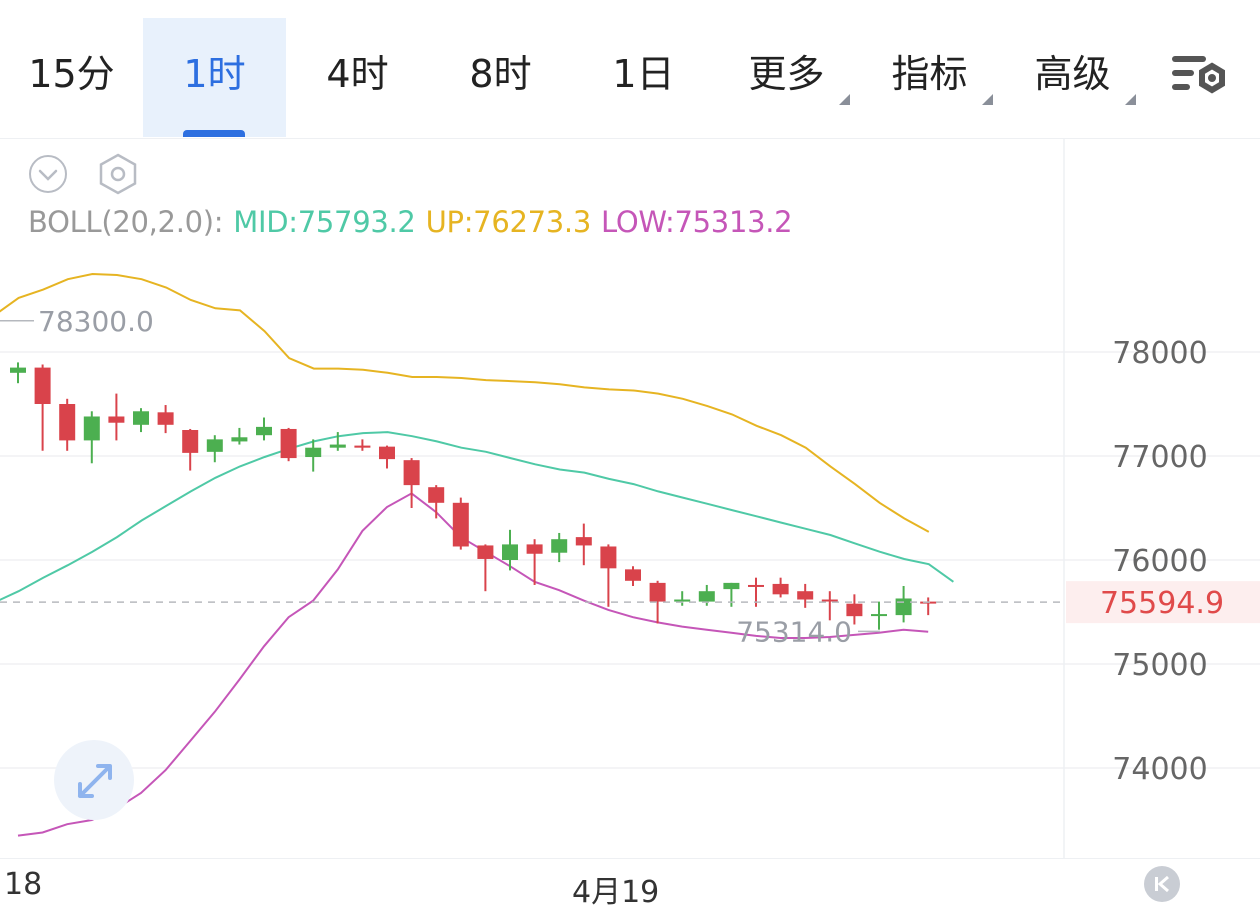  What do you see at coordinates (643, 74) in the screenshot?
I see `tab-label: 1日` at bounding box center [643, 74].